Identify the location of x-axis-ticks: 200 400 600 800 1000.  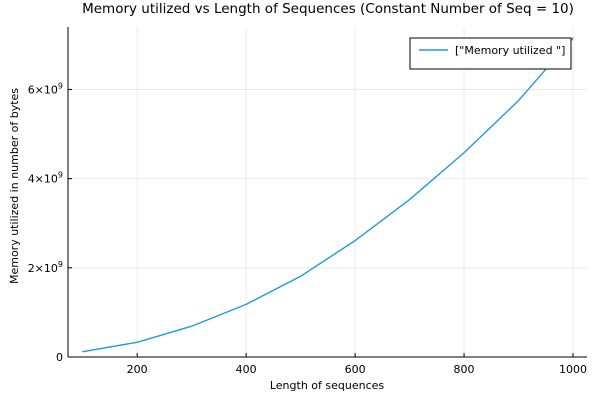
(357, 364).